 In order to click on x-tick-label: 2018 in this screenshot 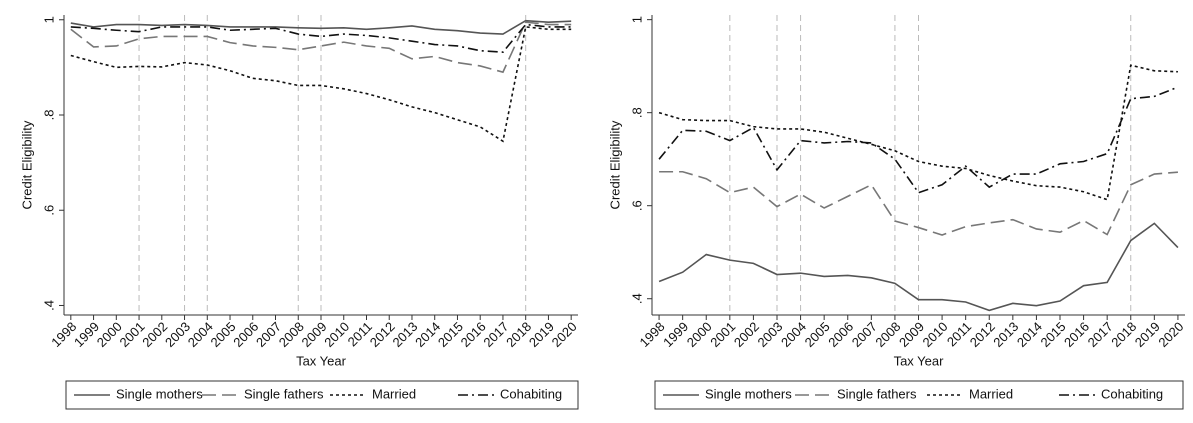, I will do `click(1123, 334)`.